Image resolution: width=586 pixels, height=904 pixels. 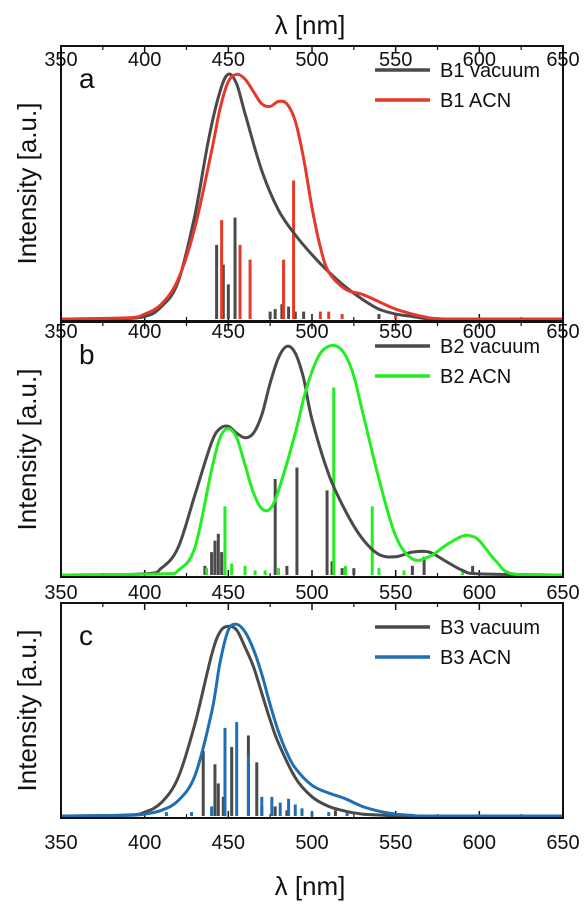 What do you see at coordinates (457, 86) in the screenshot?
I see `legend: B1 vacuum B1 ACN` at bounding box center [457, 86].